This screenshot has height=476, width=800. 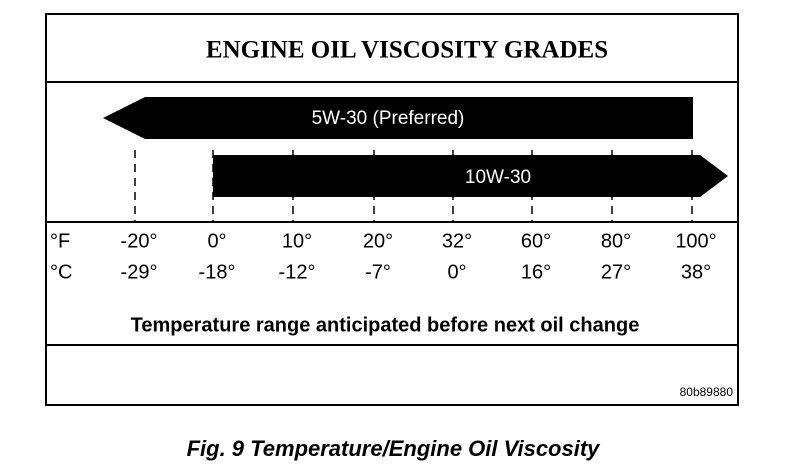 What do you see at coordinates (394, 448) in the screenshot?
I see `figure-caption: Fig. 9 Temperature/Engine Oil Viscosity` at bounding box center [394, 448].